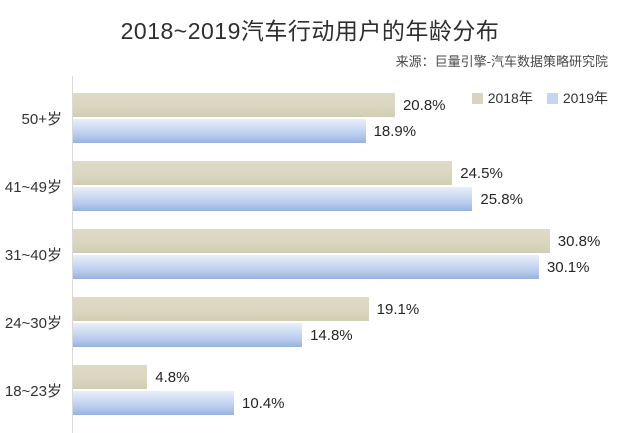  I want to click on bar-row: 14.8%, so click(246, 335).